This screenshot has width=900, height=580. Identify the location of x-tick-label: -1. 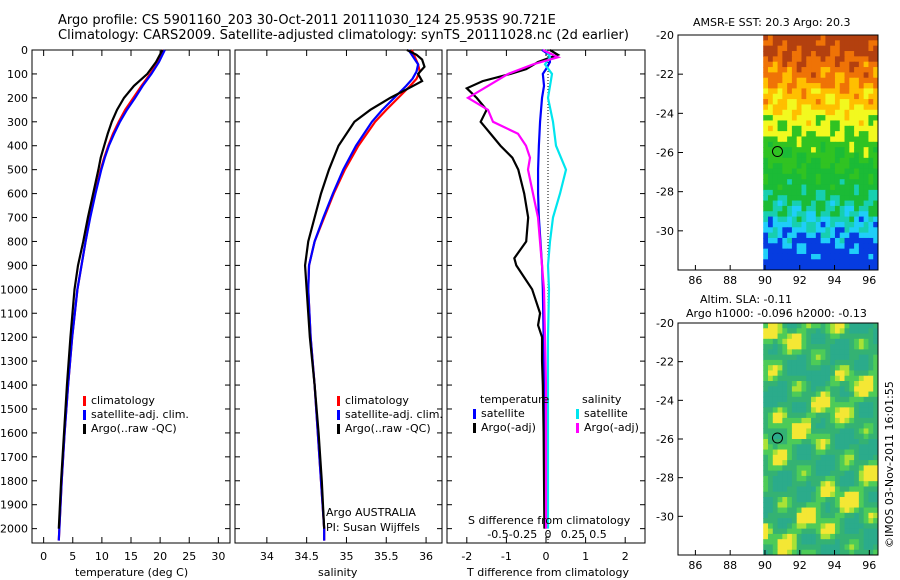
(506, 556).